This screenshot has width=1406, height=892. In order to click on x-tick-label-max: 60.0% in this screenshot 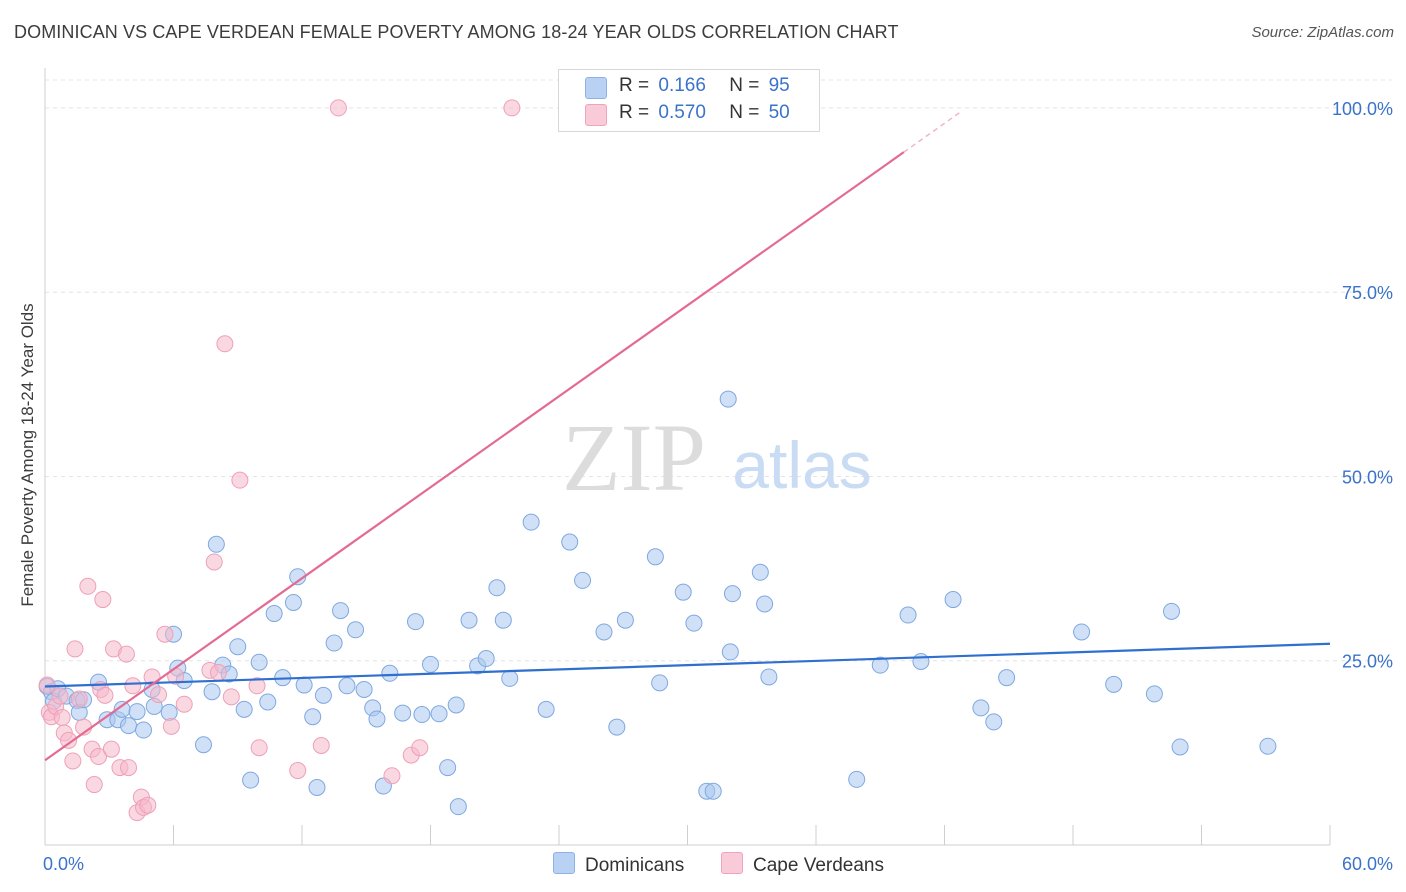, I will do `click(1367, 864)`.